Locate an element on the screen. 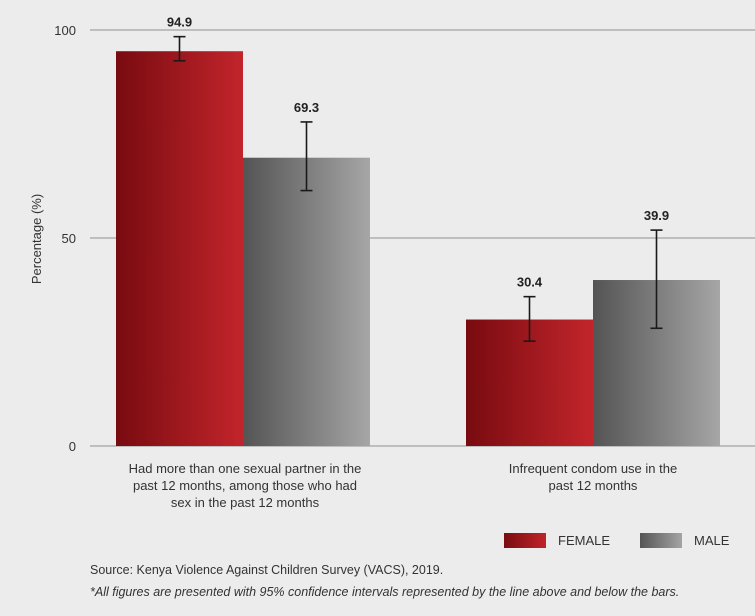  data-label-female-0: 94.9 is located at coordinates (179, 22).